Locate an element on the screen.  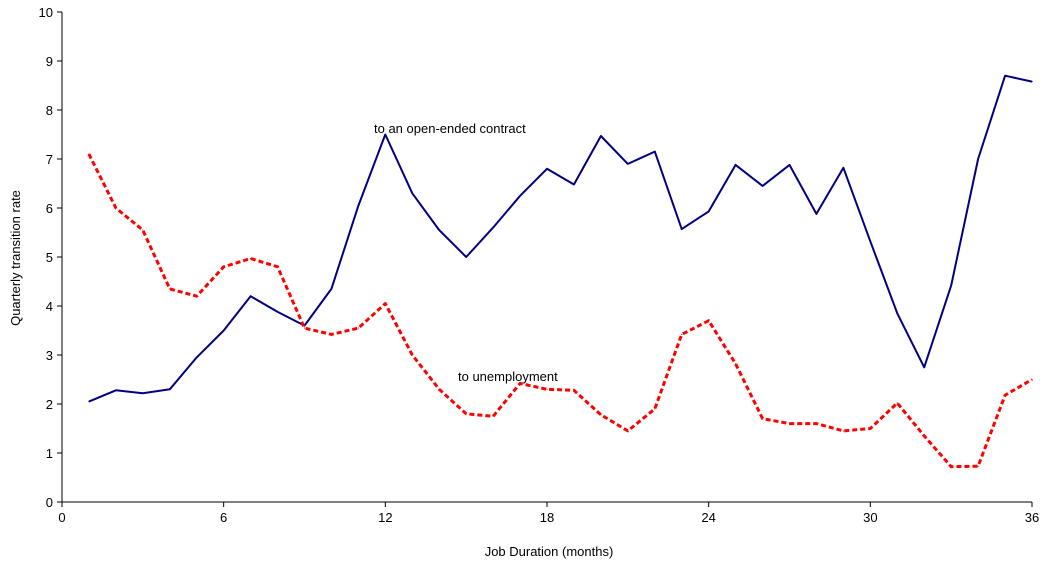
y-tick-label: 10 is located at coordinates (46, 12).